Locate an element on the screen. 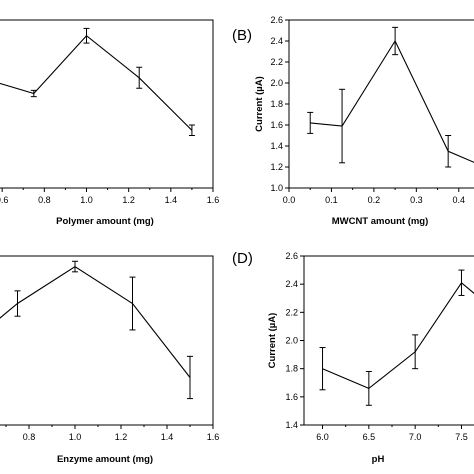 Image resolution: width=474 pixels, height=474 pixels. panel-4-xtick-label: 6.5 is located at coordinates (369, 437).